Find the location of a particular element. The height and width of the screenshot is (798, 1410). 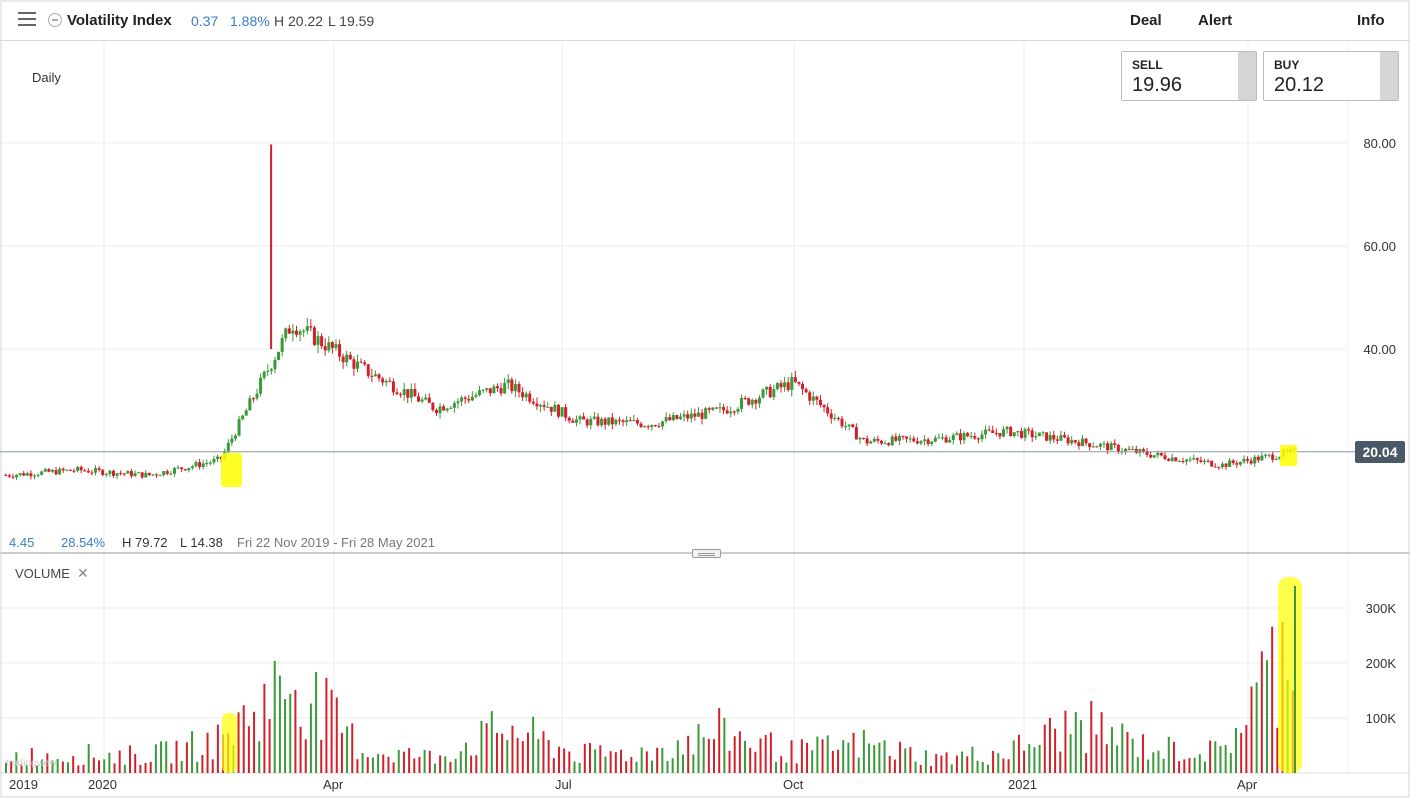

info-button: Info is located at coordinates (1371, 20).